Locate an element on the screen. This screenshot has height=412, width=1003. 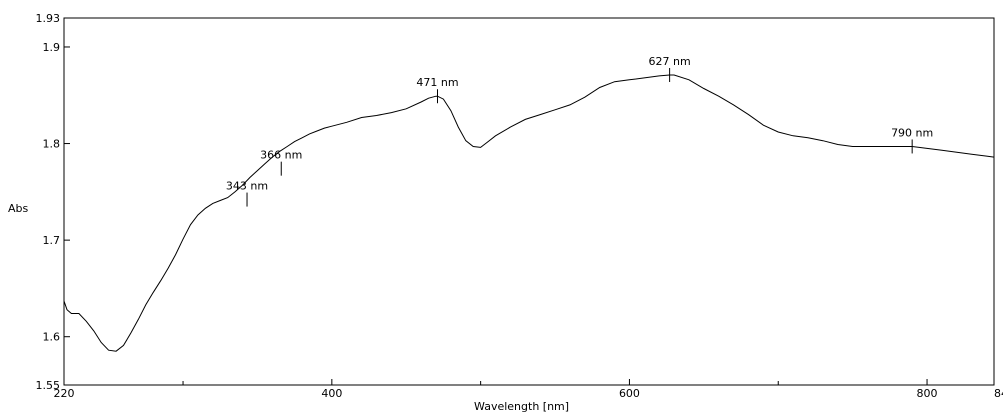
x-tick-label: 600 is located at coordinates (629, 393).